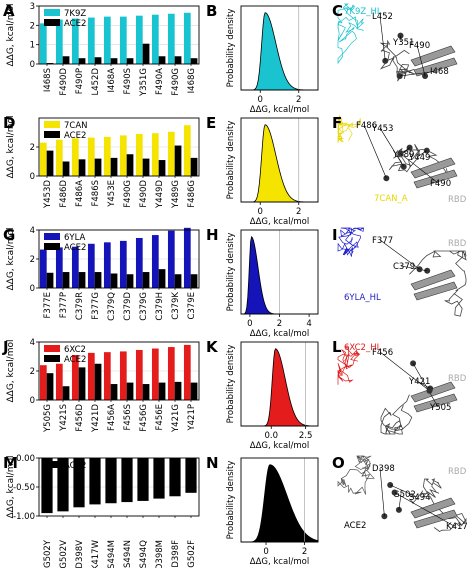  Describe the element at coordinates (144, 82) in the screenshot. I see `x-tick-label: Y351G` at that location.